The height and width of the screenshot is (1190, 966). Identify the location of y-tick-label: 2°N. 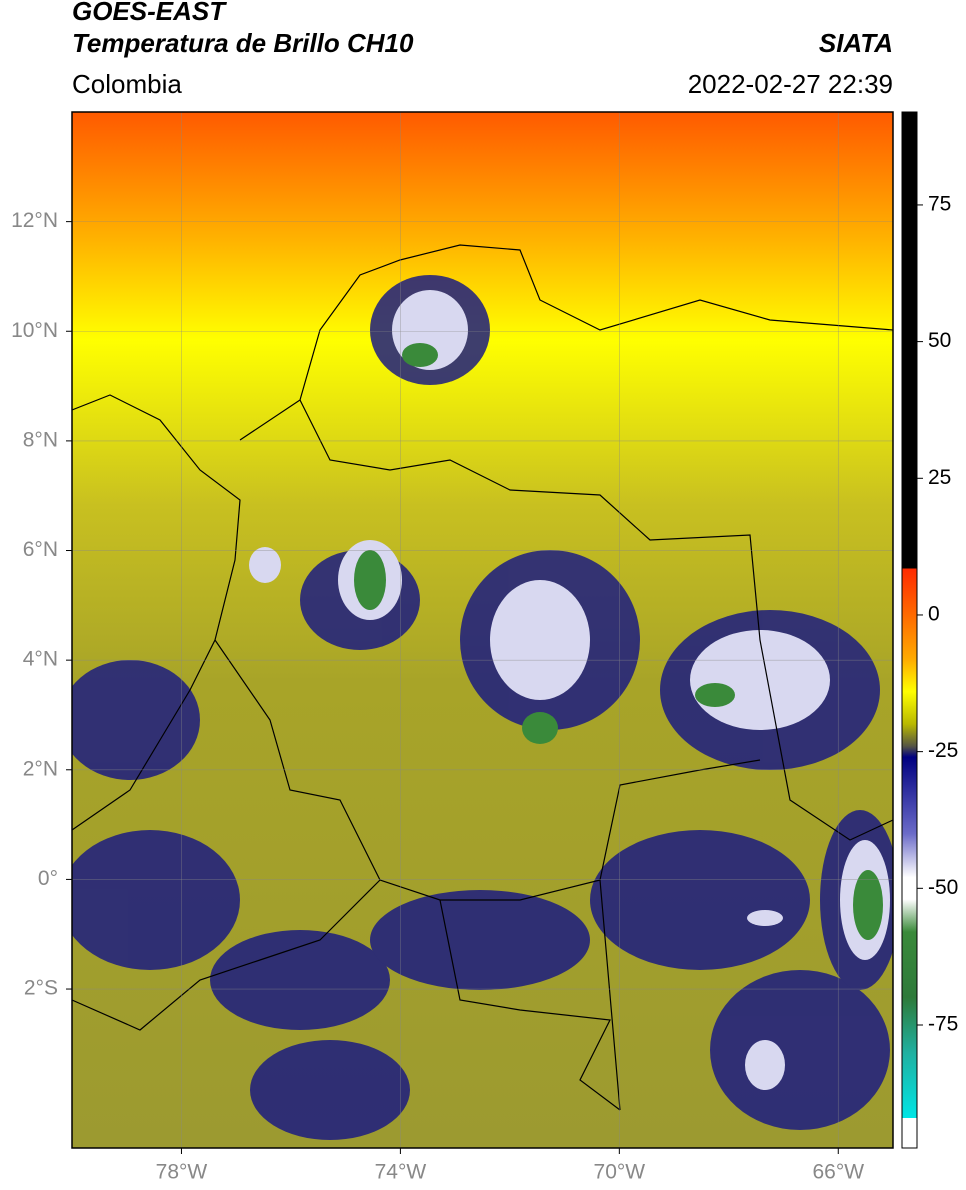
(40, 768).